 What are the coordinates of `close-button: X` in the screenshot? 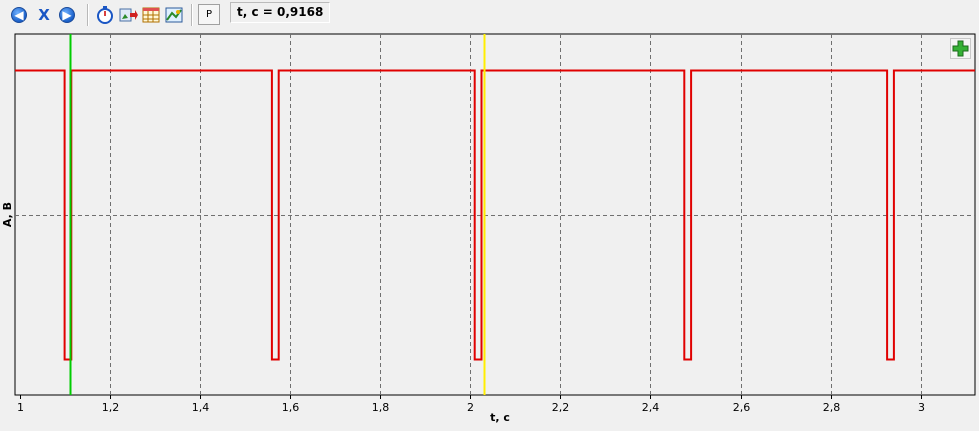 It's located at (44, 15).